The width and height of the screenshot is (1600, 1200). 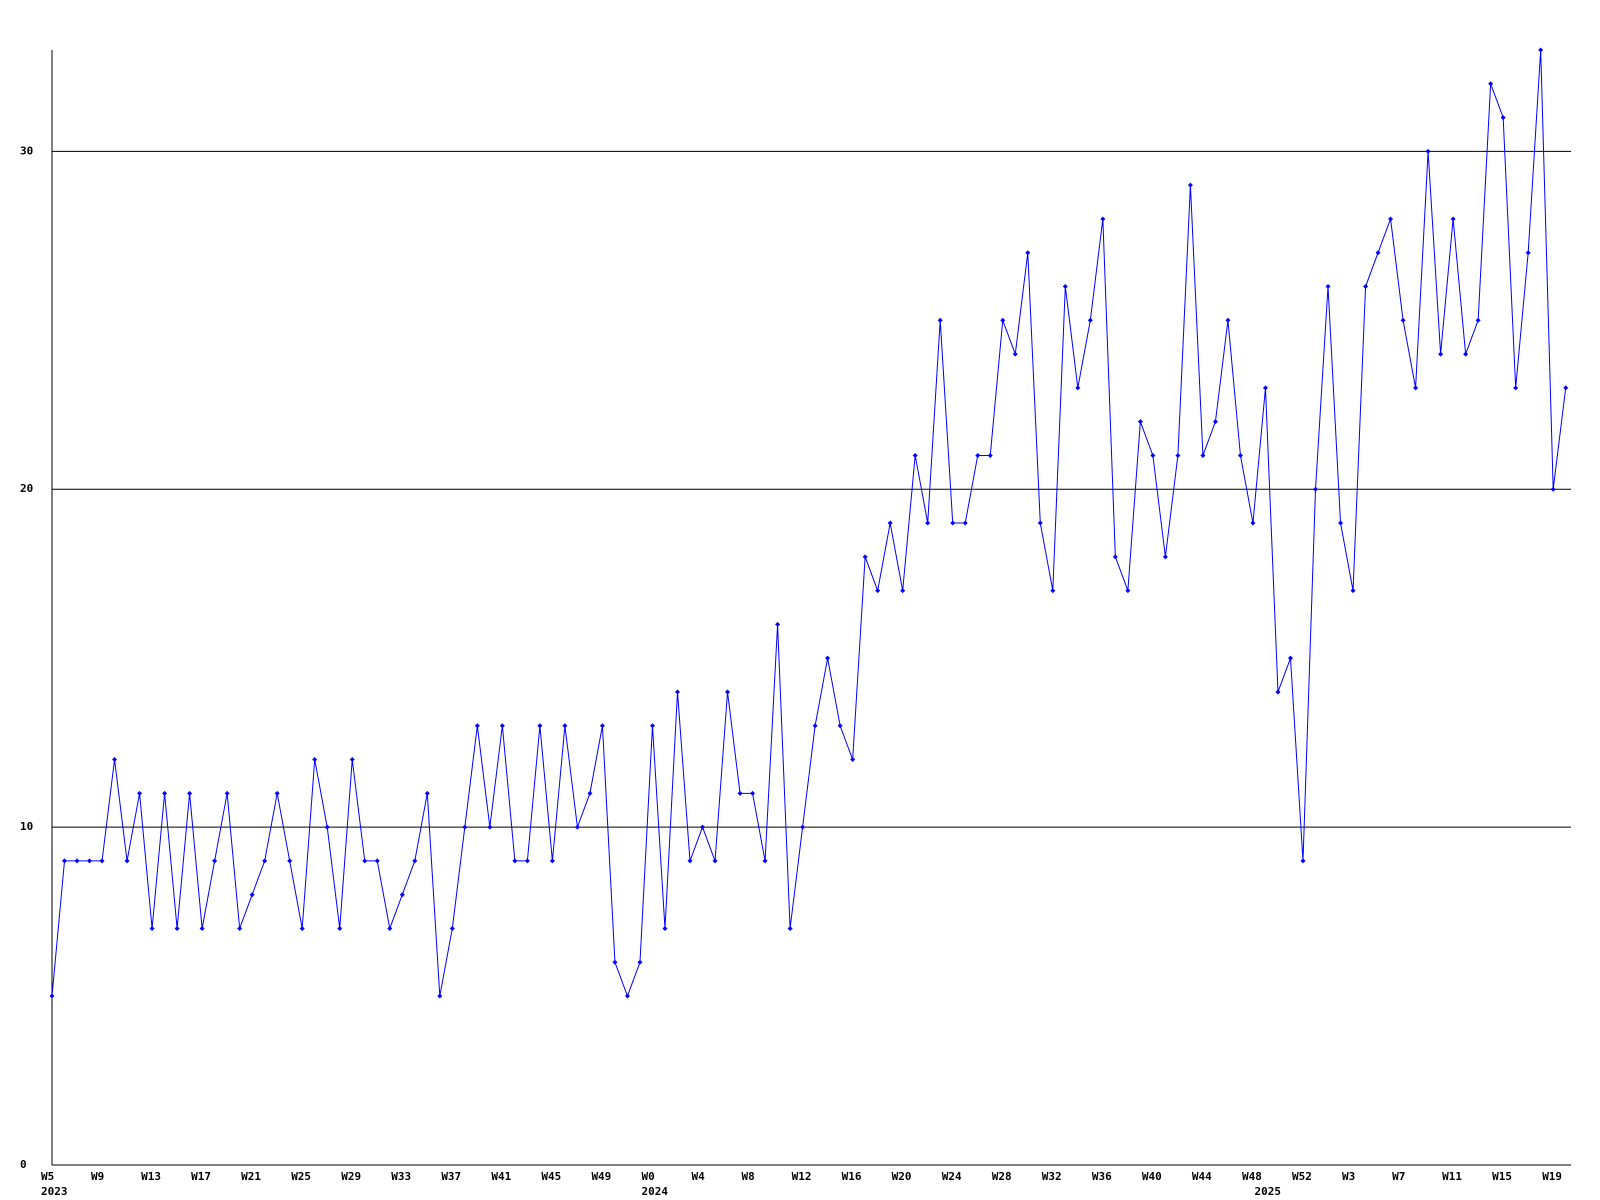 I want to click on x-tick-label: W40, so click(x=1152, y=1176).